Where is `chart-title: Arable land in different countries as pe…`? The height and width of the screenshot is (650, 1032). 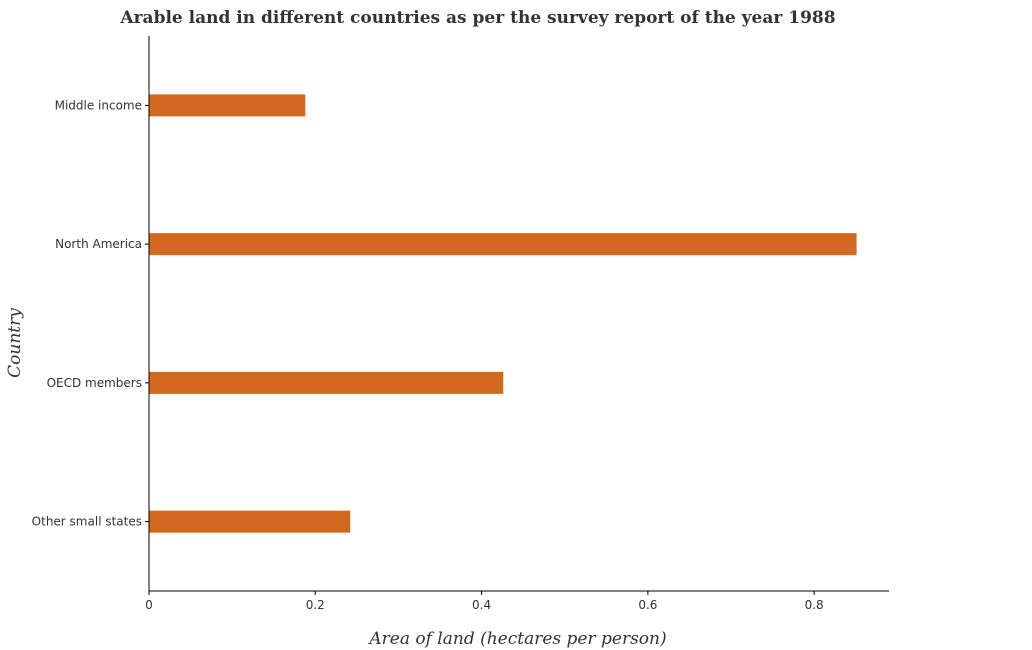 chart-title: Arable land in different countries as pe… is located at coordinates (477, 18).